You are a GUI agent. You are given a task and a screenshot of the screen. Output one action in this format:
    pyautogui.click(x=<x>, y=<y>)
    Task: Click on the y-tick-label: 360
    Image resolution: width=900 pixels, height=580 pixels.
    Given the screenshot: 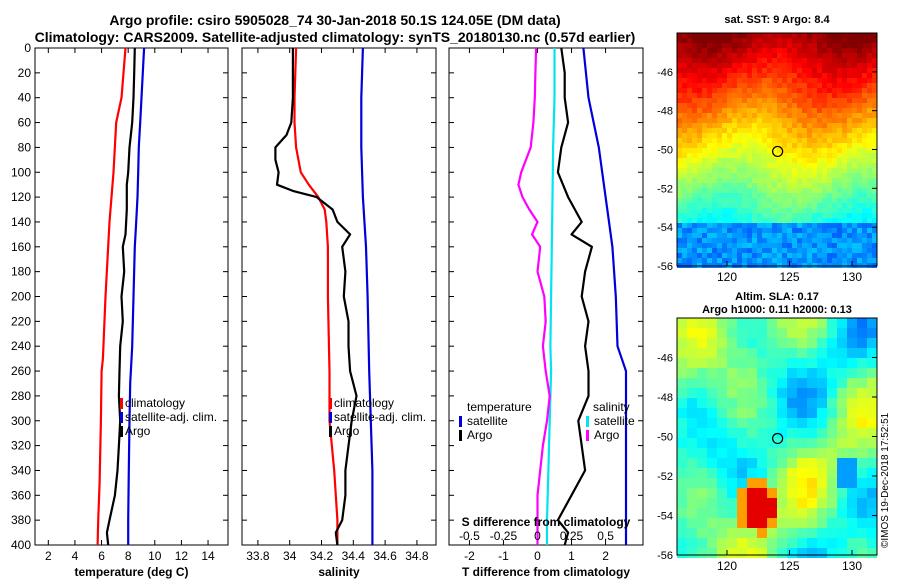 What is the action you would take?
    pyautogui.click(x=21, y=495)
    